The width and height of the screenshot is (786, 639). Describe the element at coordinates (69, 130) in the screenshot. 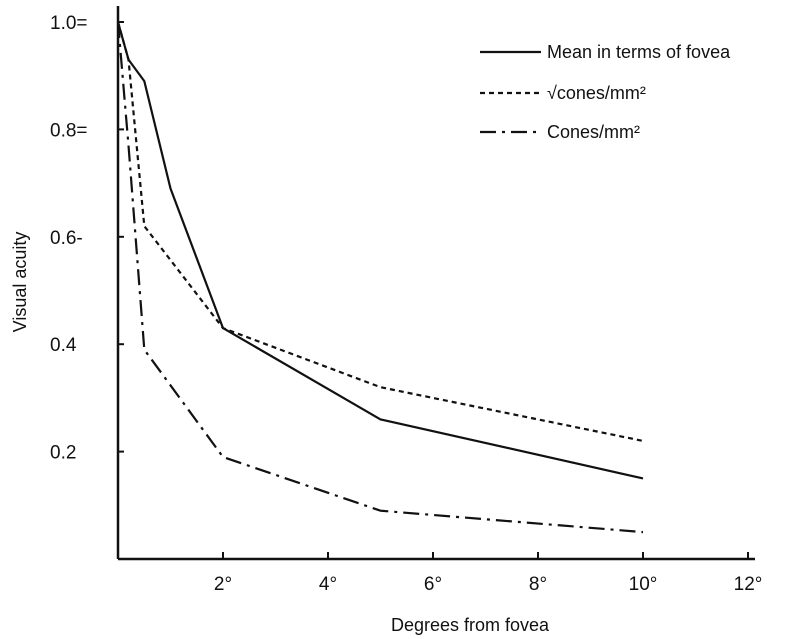

I see `y-tick-label: 0.8=` at that location.